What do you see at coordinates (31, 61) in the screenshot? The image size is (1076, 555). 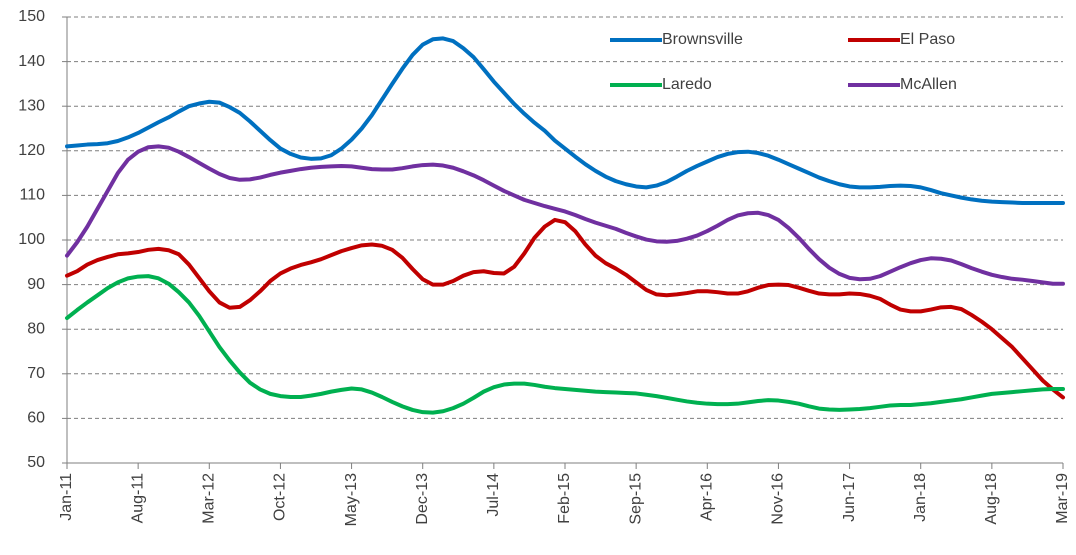 I see `y-tick-label: 140` at bounding box center [31, 61].